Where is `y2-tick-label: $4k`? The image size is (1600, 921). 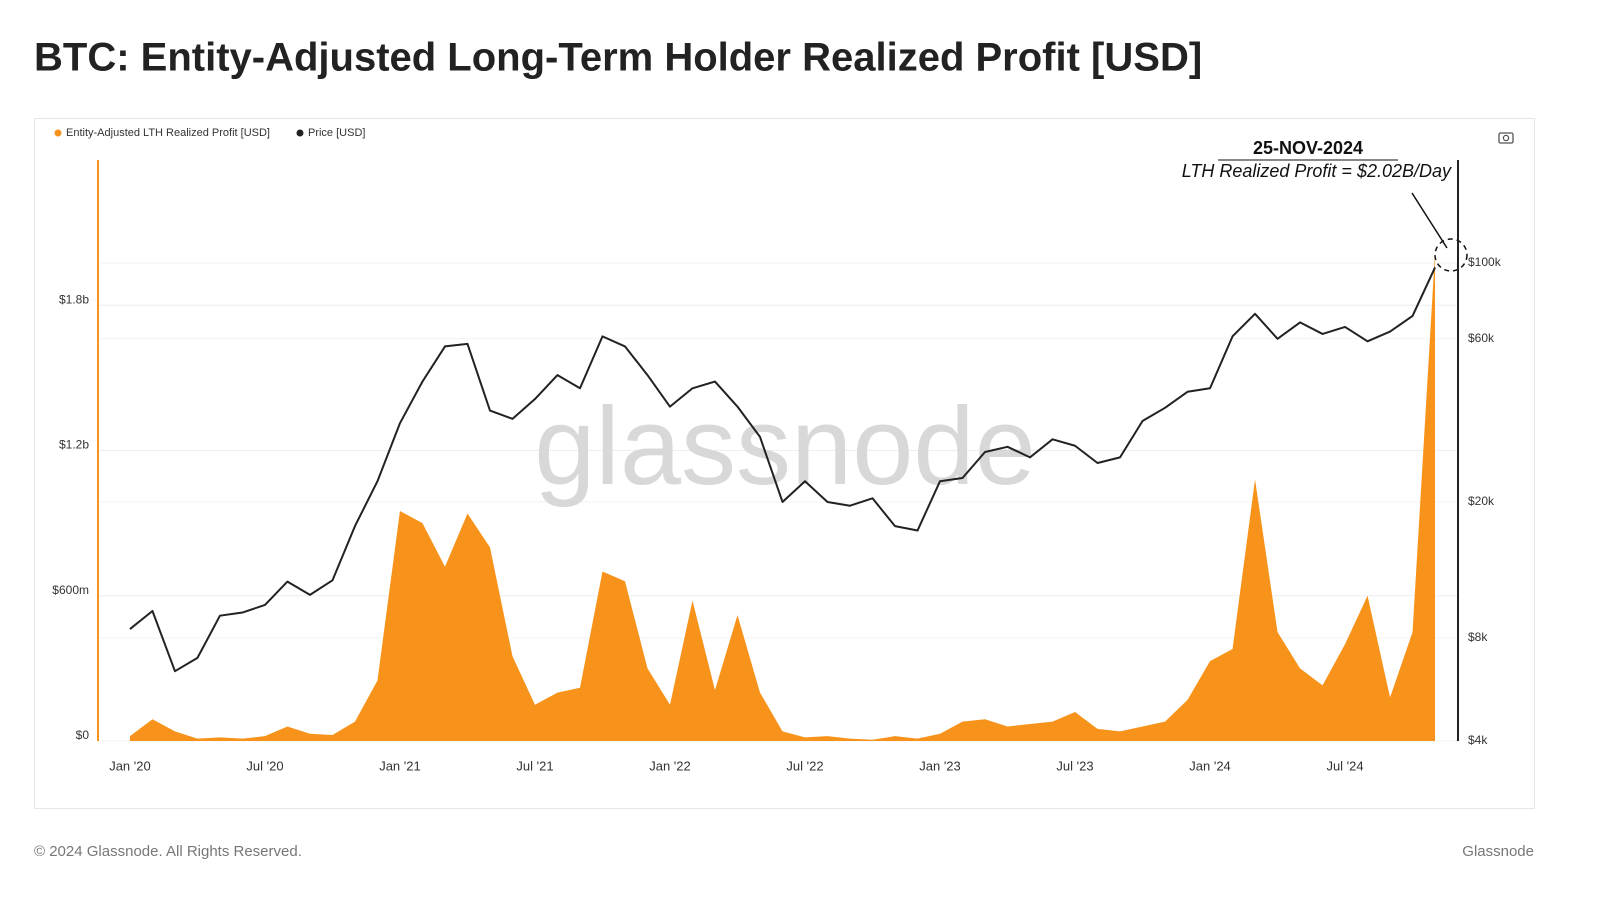 y2-tick-label: $4k is located at coordinates (1478, 740).